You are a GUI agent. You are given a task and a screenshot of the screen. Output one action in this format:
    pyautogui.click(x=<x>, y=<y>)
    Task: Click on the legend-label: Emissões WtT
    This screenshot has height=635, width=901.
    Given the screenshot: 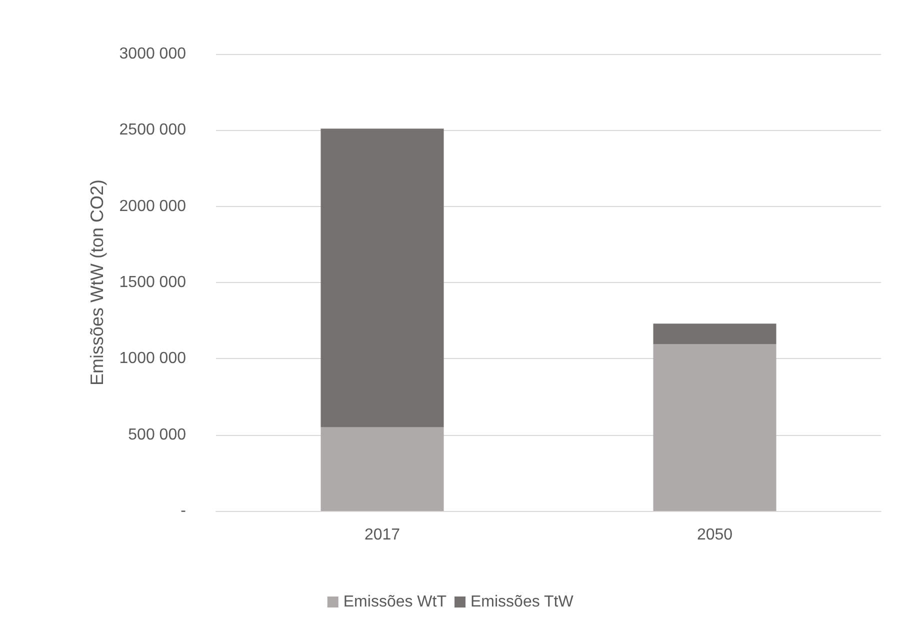 What is the action you would take?
    pyautogui.click(x=395, y=602)
    